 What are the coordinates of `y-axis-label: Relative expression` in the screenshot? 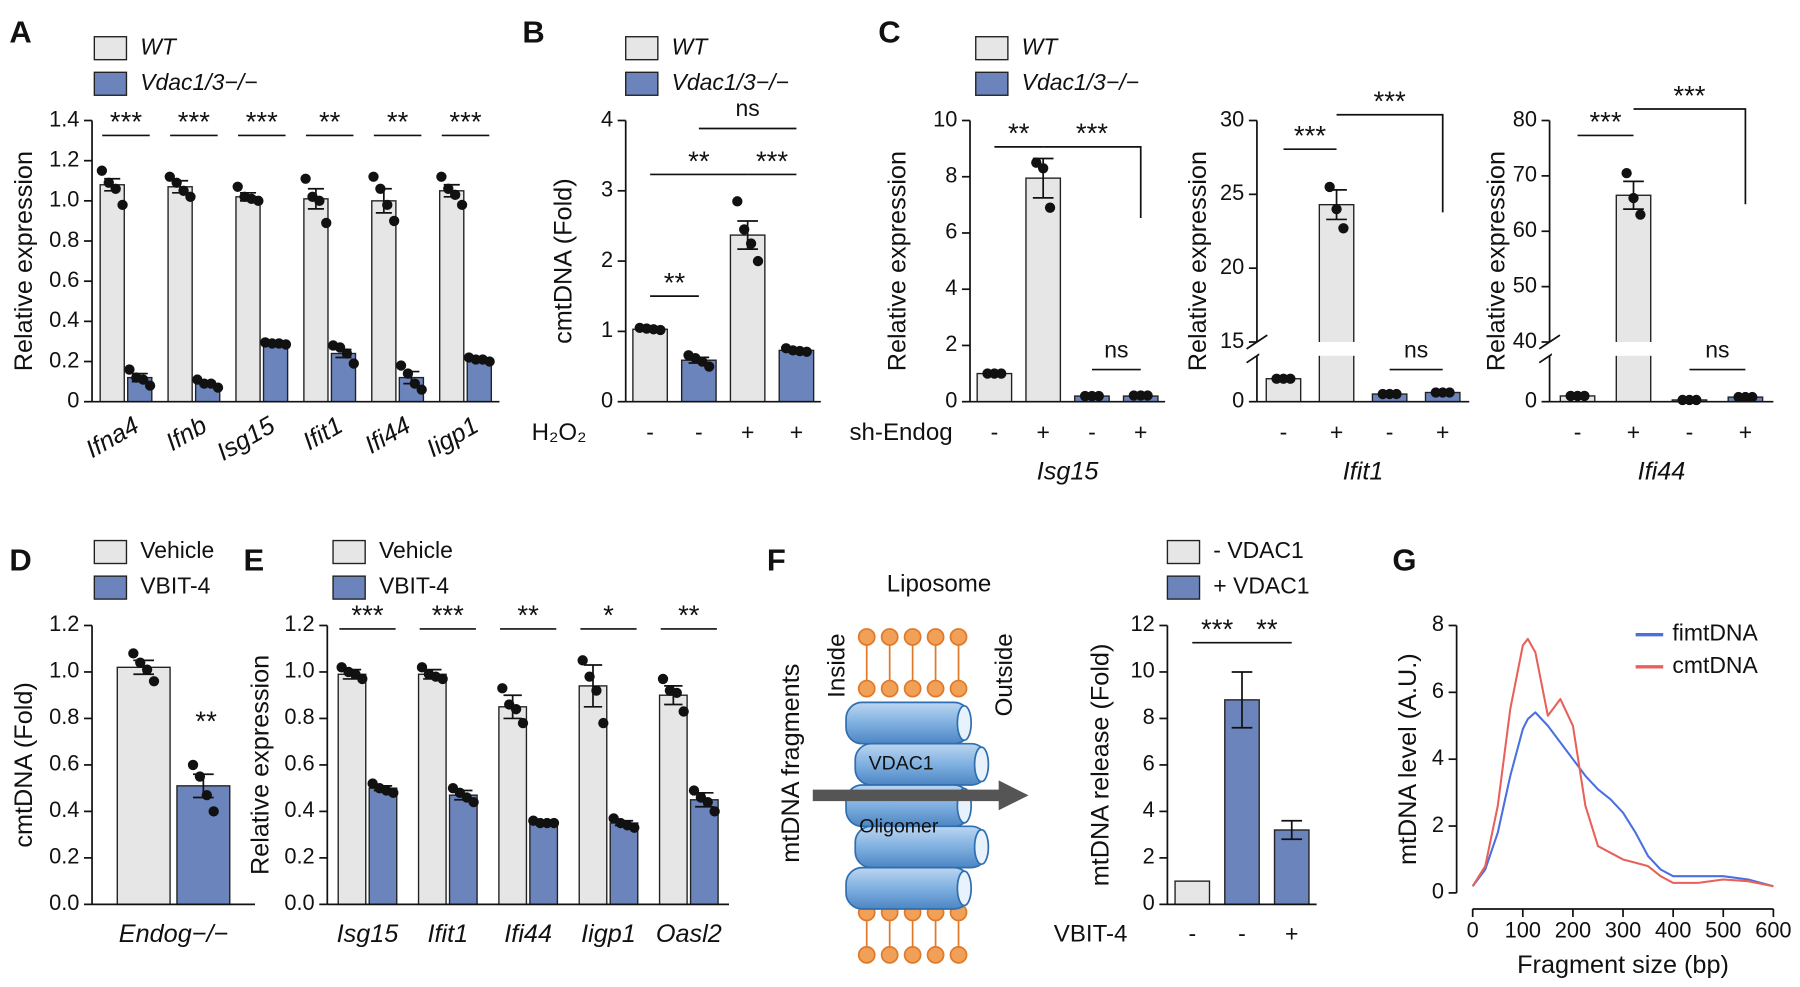 It's located at (1198, 261).